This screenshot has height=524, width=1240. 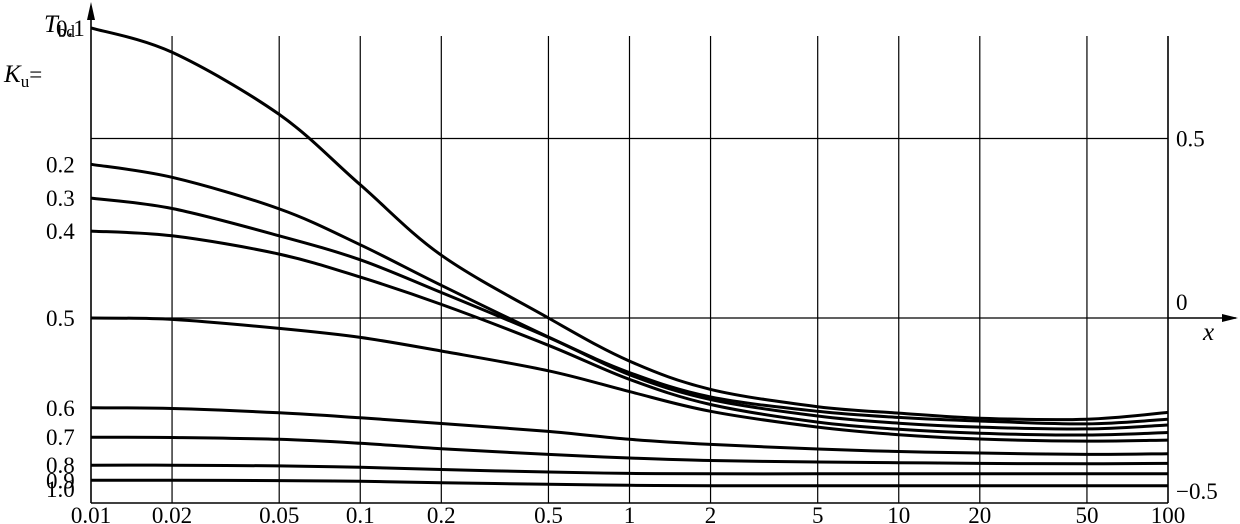 I want to click on x-tick-label: 0.1, so click(x=360, y=513).